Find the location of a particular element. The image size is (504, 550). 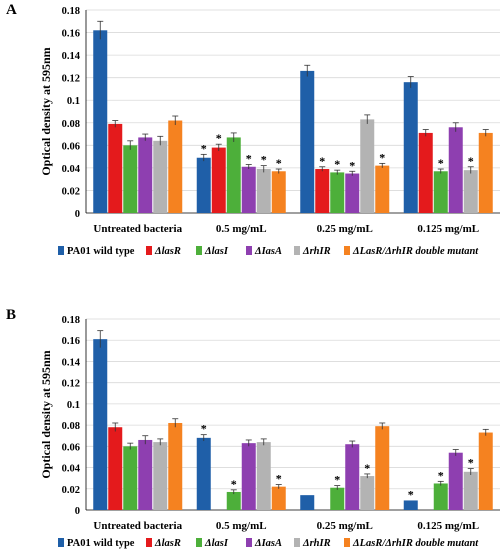

y-tick-label: 0.04 is located at coordinates (71, 169).